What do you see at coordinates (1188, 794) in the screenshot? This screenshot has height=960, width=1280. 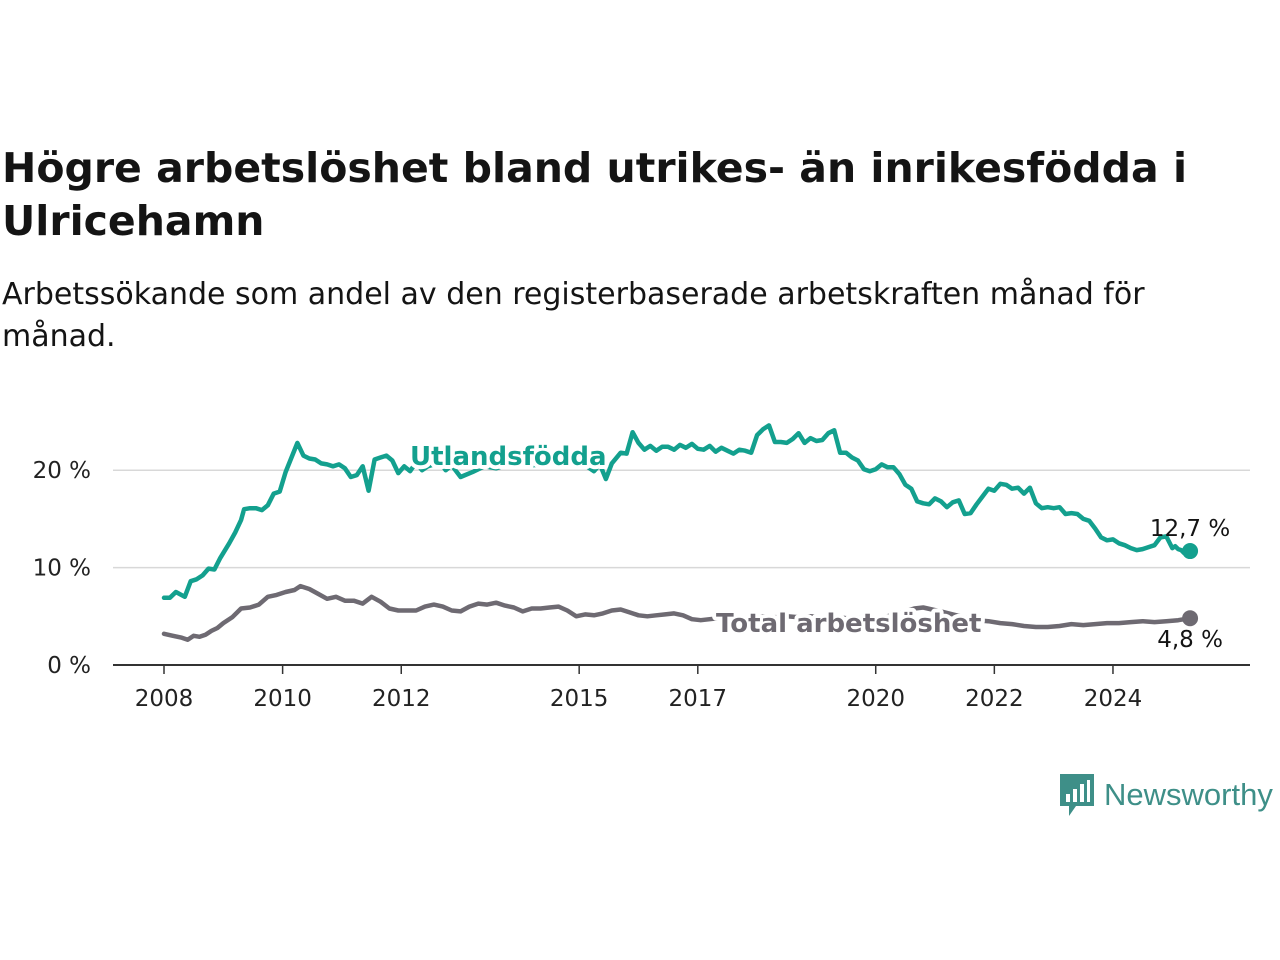 I see `brand-name: Newsworthy` at bounding box center [1188, 794].